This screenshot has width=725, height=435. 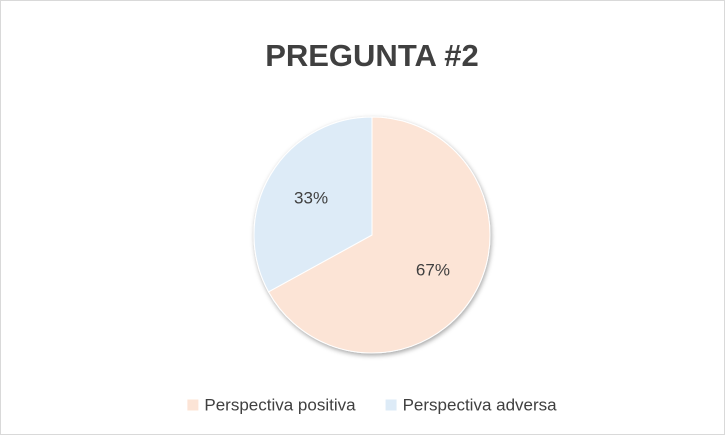 I want to click on chart-title: PREGUNTA #2, so click(x=372, y=55).